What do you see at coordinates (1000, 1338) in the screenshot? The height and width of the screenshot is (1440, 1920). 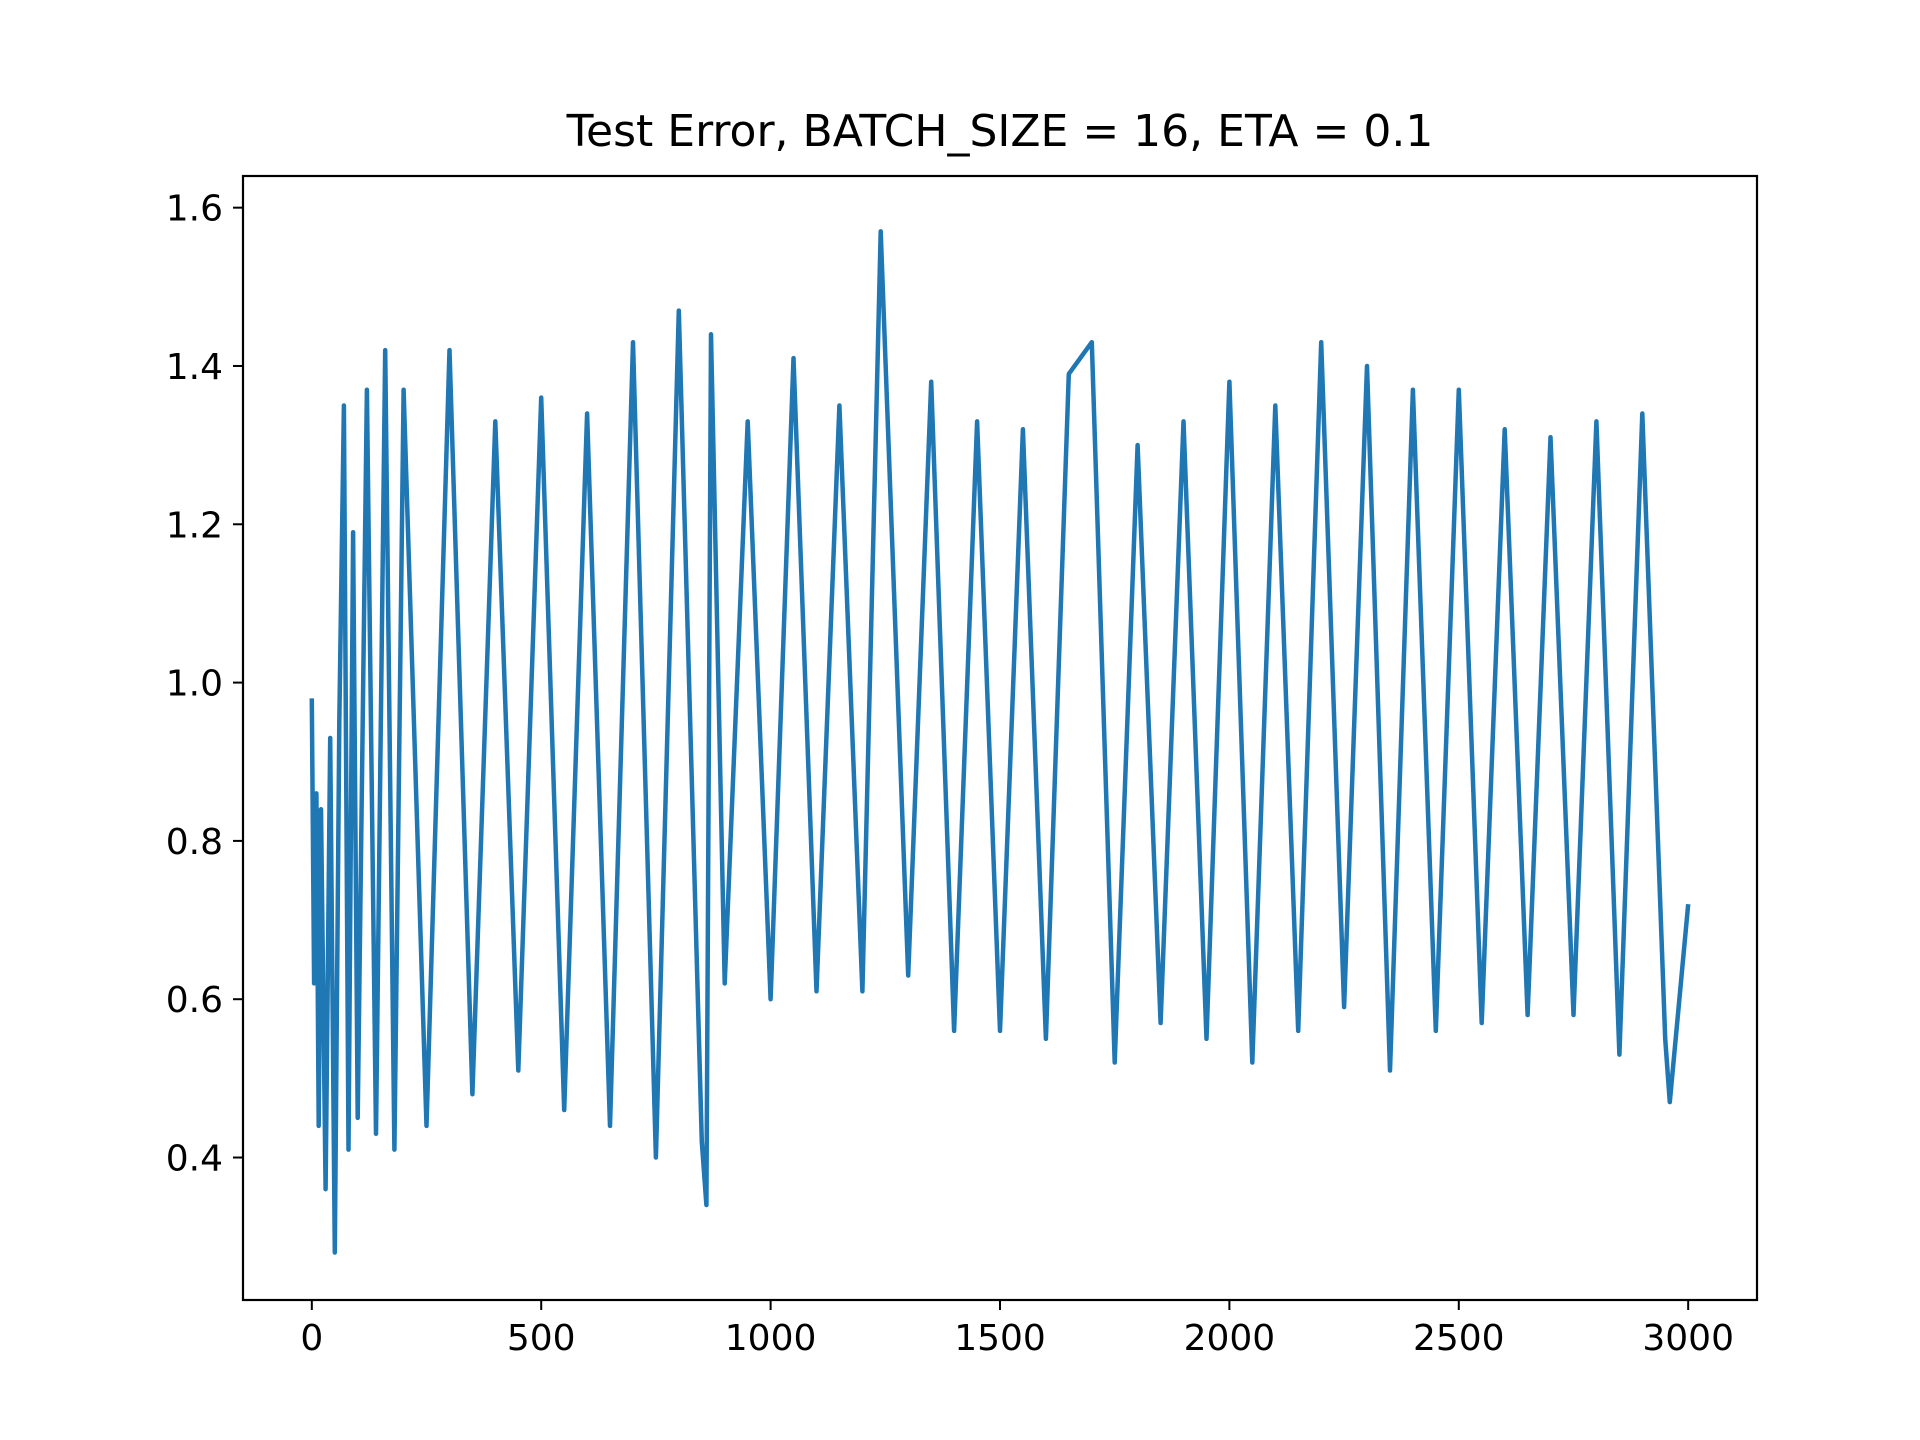 I see `x-tick-label: 1500` at bounding box center [1000, 1338].